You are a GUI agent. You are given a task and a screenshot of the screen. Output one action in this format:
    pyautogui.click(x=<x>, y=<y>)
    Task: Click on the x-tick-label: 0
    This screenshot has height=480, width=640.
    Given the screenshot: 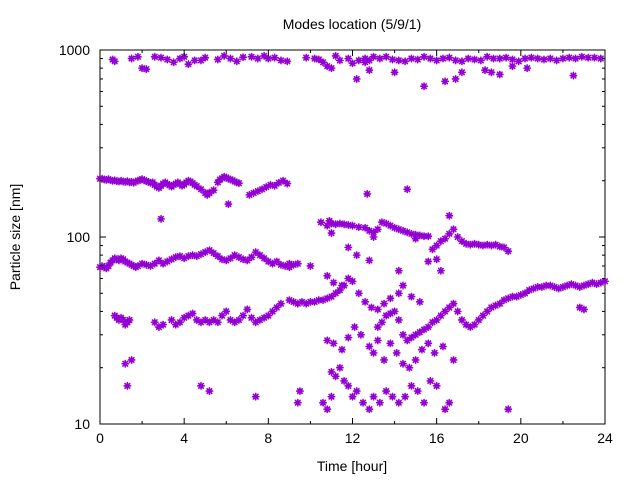 What is the action you would take?
    pyautogui.click(x=100, y=438)
    